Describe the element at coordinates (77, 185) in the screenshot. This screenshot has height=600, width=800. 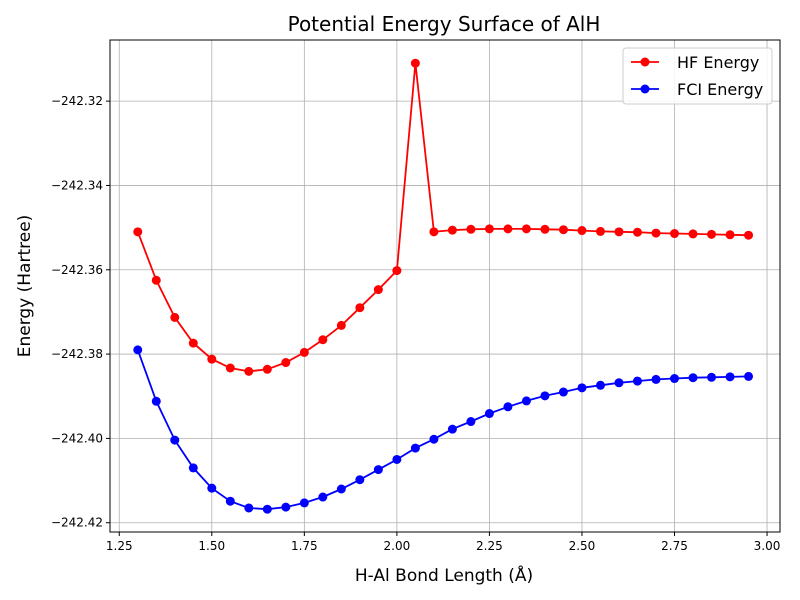
I see `y-tick-label: −242.34` at that location.